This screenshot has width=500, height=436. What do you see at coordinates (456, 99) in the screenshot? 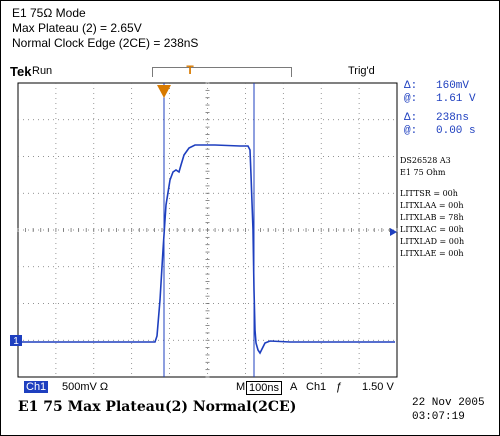
I see `cursor-voltage-value: 1.61 V` at bounding box center [456, 99].